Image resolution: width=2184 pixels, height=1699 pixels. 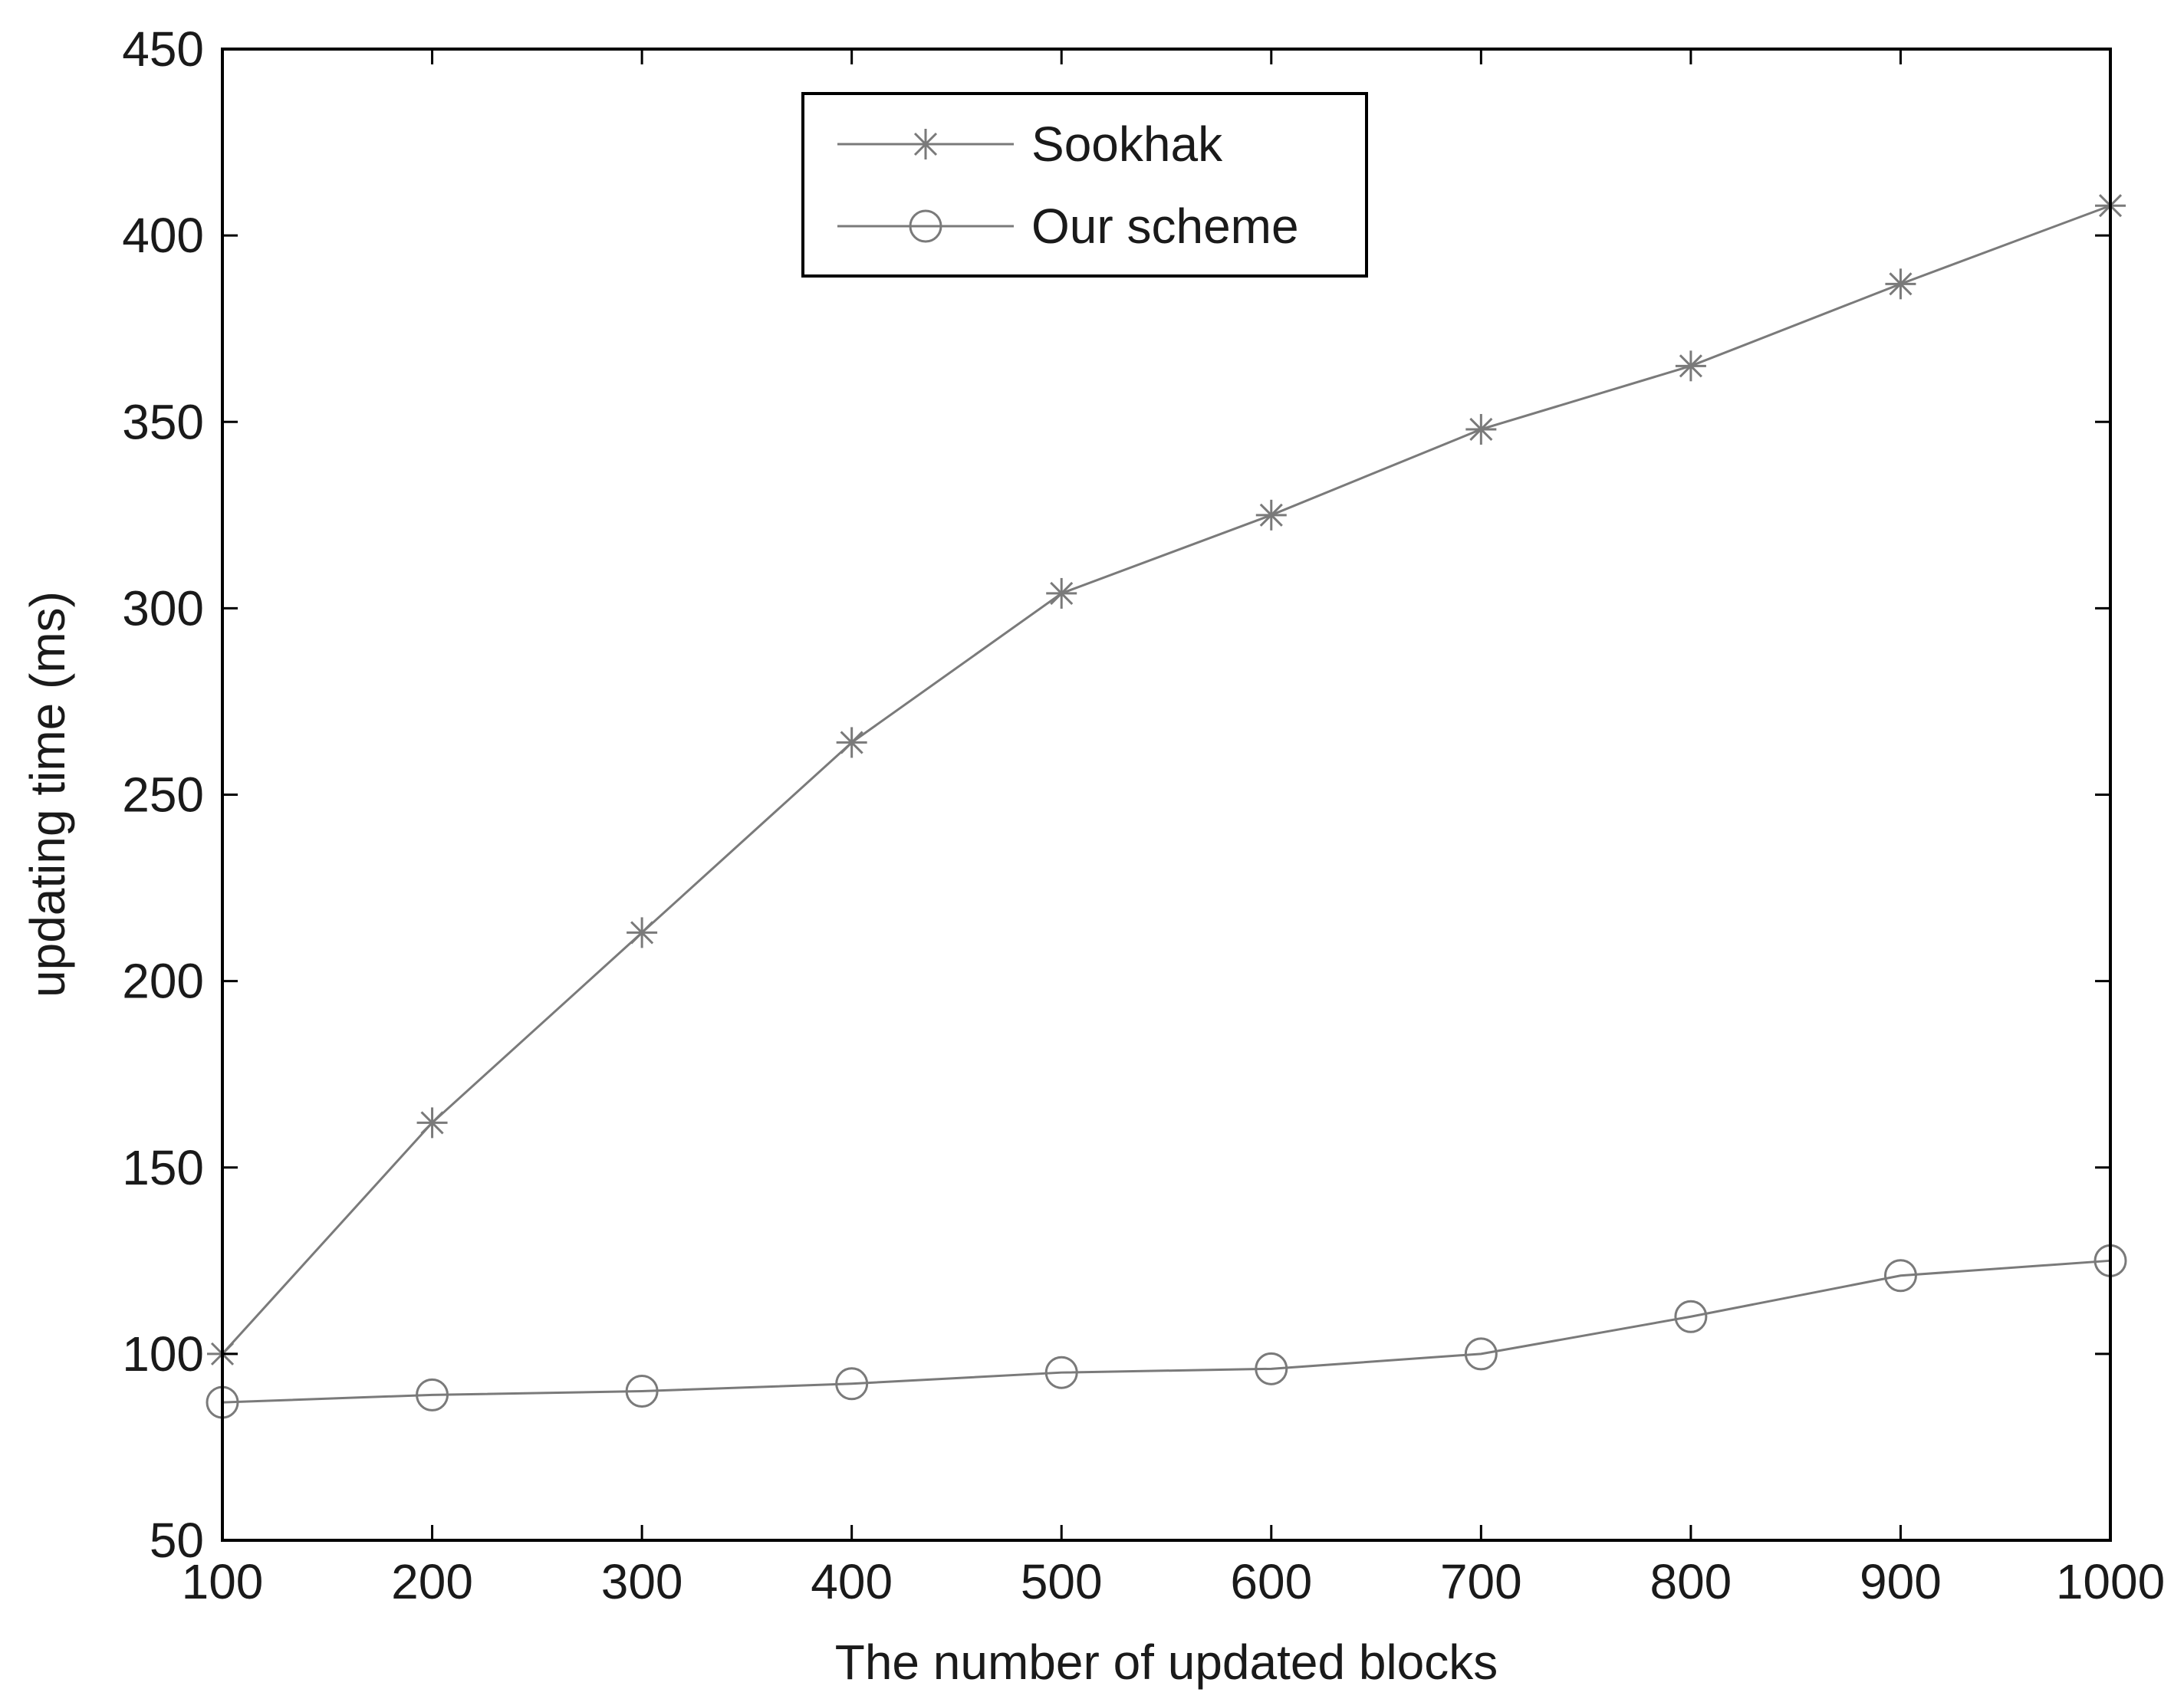 I want to click on x-axis-label: The number of updated blocks, so click(x=1167, y=1662).